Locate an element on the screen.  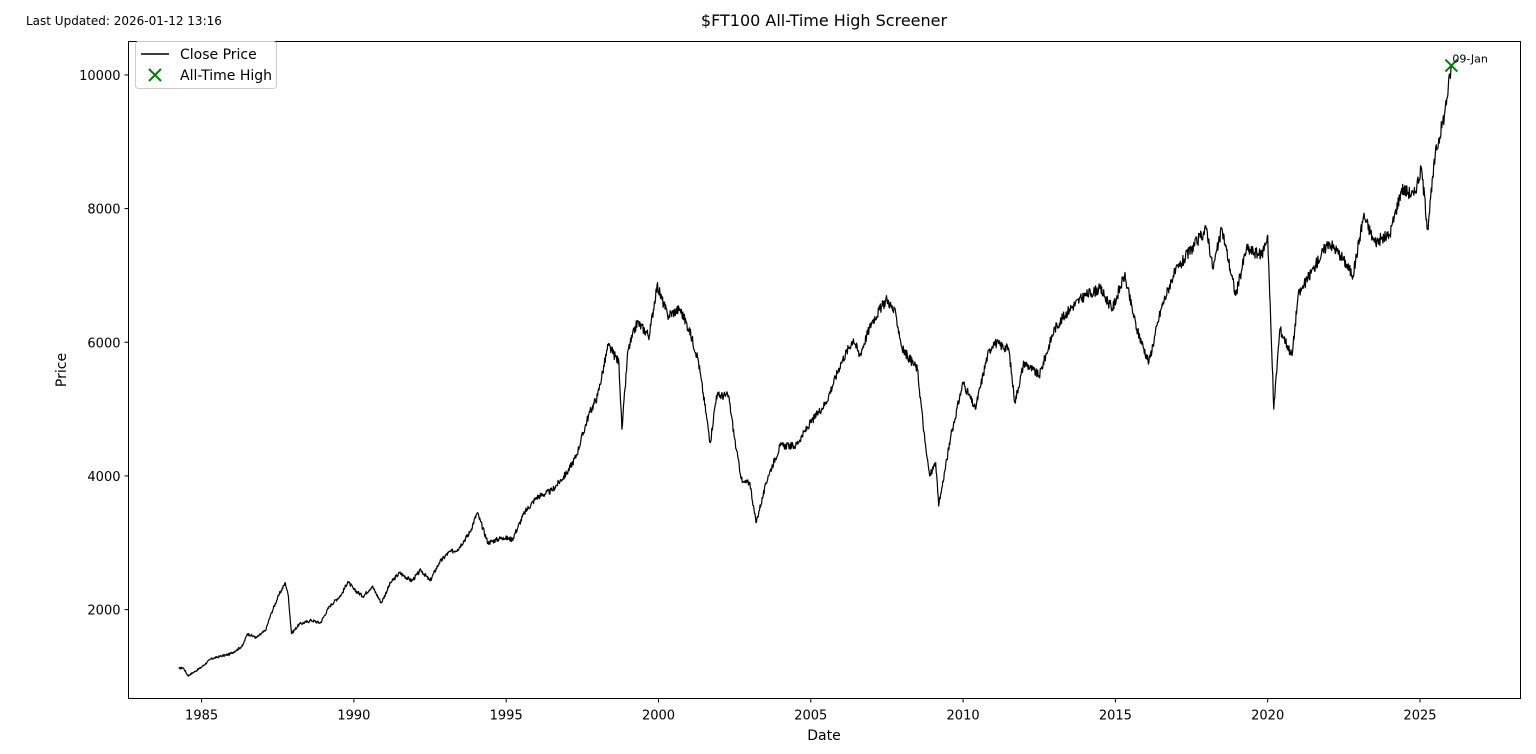
x-axis-ticks: 1985 1990 1995 2000 2005 2010 2015 2020 2025 is located at coordinates (811, 711).